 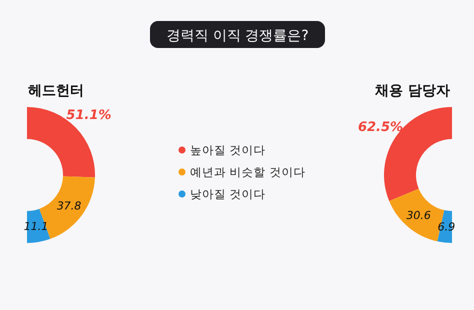 I want to click on text: 경력직 이직 경쟁률은?, so click(x=237, y=36).